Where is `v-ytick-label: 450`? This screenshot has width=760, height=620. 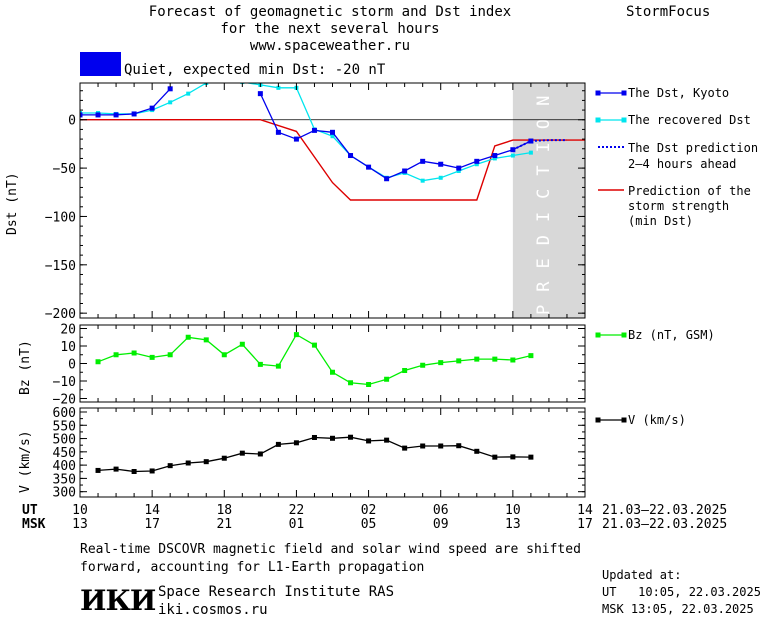
v-ytick-label: 450 is located at coordinates (64, 453).